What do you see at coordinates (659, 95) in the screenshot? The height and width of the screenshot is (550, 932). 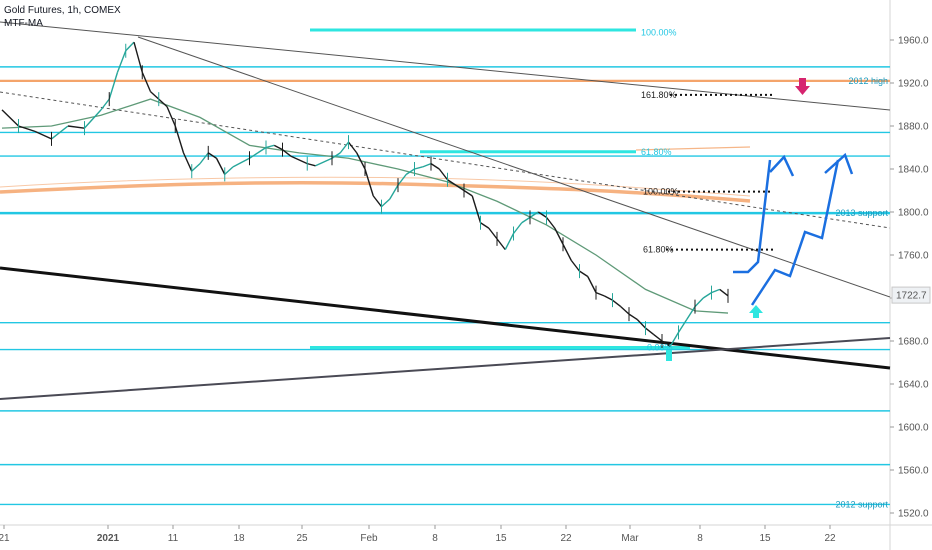 I see `fib-label: 161.80%` at bounding box center [659, 95].